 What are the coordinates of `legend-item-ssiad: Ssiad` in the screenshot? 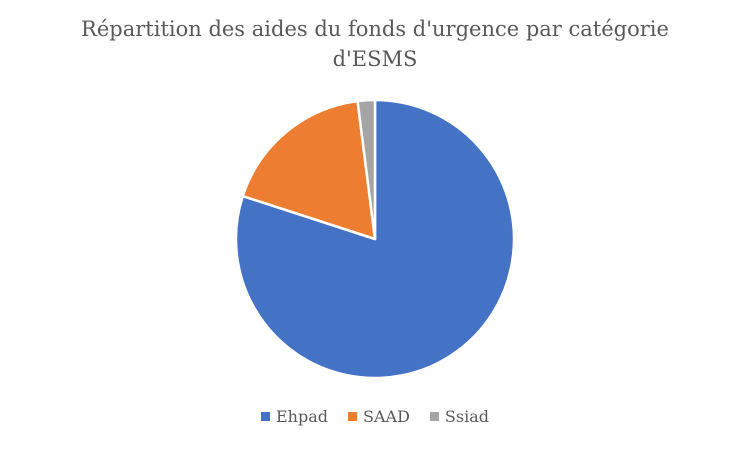 It's located at (459, 416).